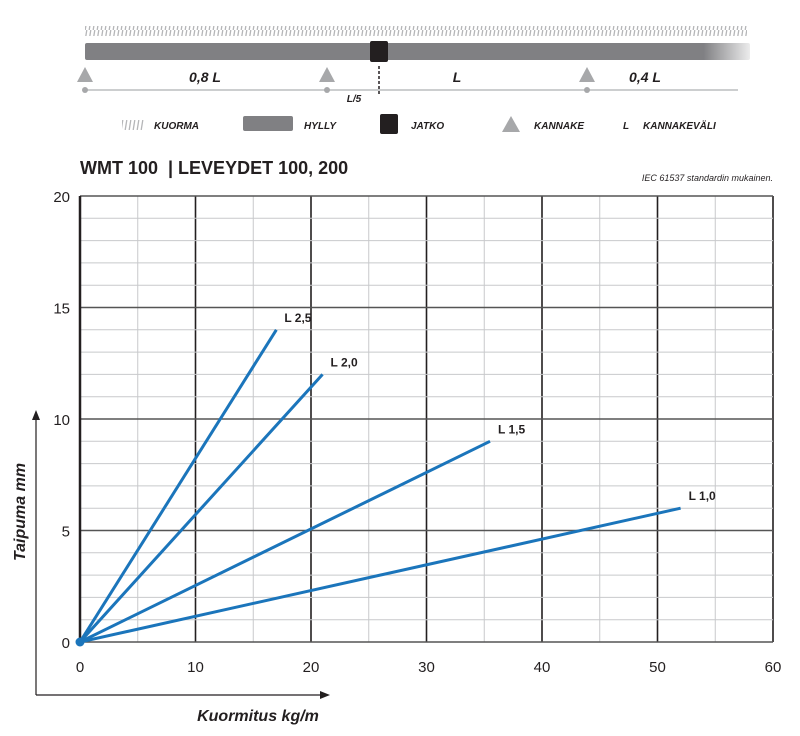  Describe the element at coordinates (511, 429) in the screenshot. I see `series-label: L 1,5` at that location.